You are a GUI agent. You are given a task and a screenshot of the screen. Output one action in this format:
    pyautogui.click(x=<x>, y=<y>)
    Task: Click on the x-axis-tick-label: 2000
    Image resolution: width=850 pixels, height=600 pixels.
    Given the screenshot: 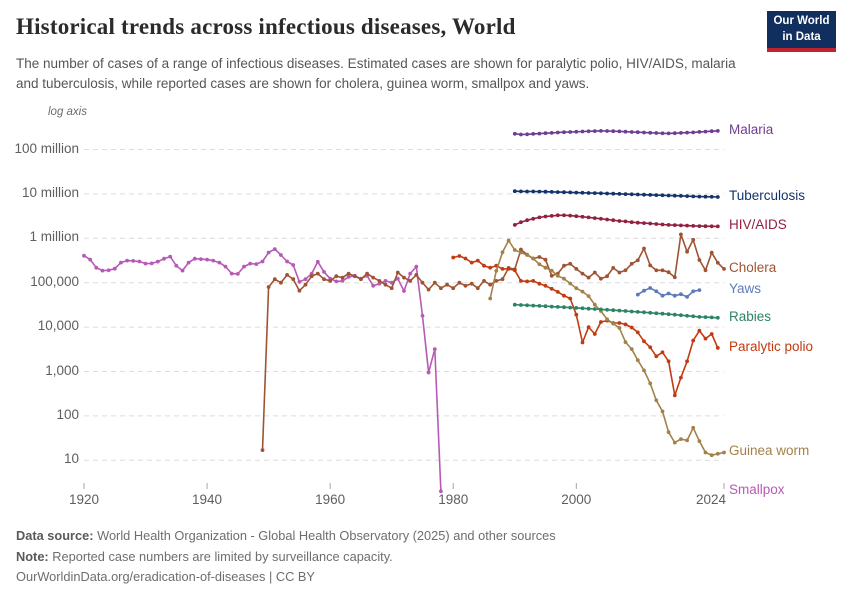 What is the action you would take?
    pyautogui.click(x=576, y=499)
    